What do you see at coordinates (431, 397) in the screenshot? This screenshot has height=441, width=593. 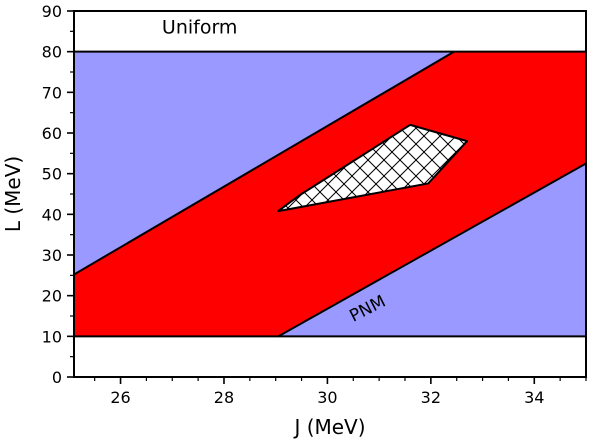 I see `x-tick-label: 32` at bounding box center [431, 397].